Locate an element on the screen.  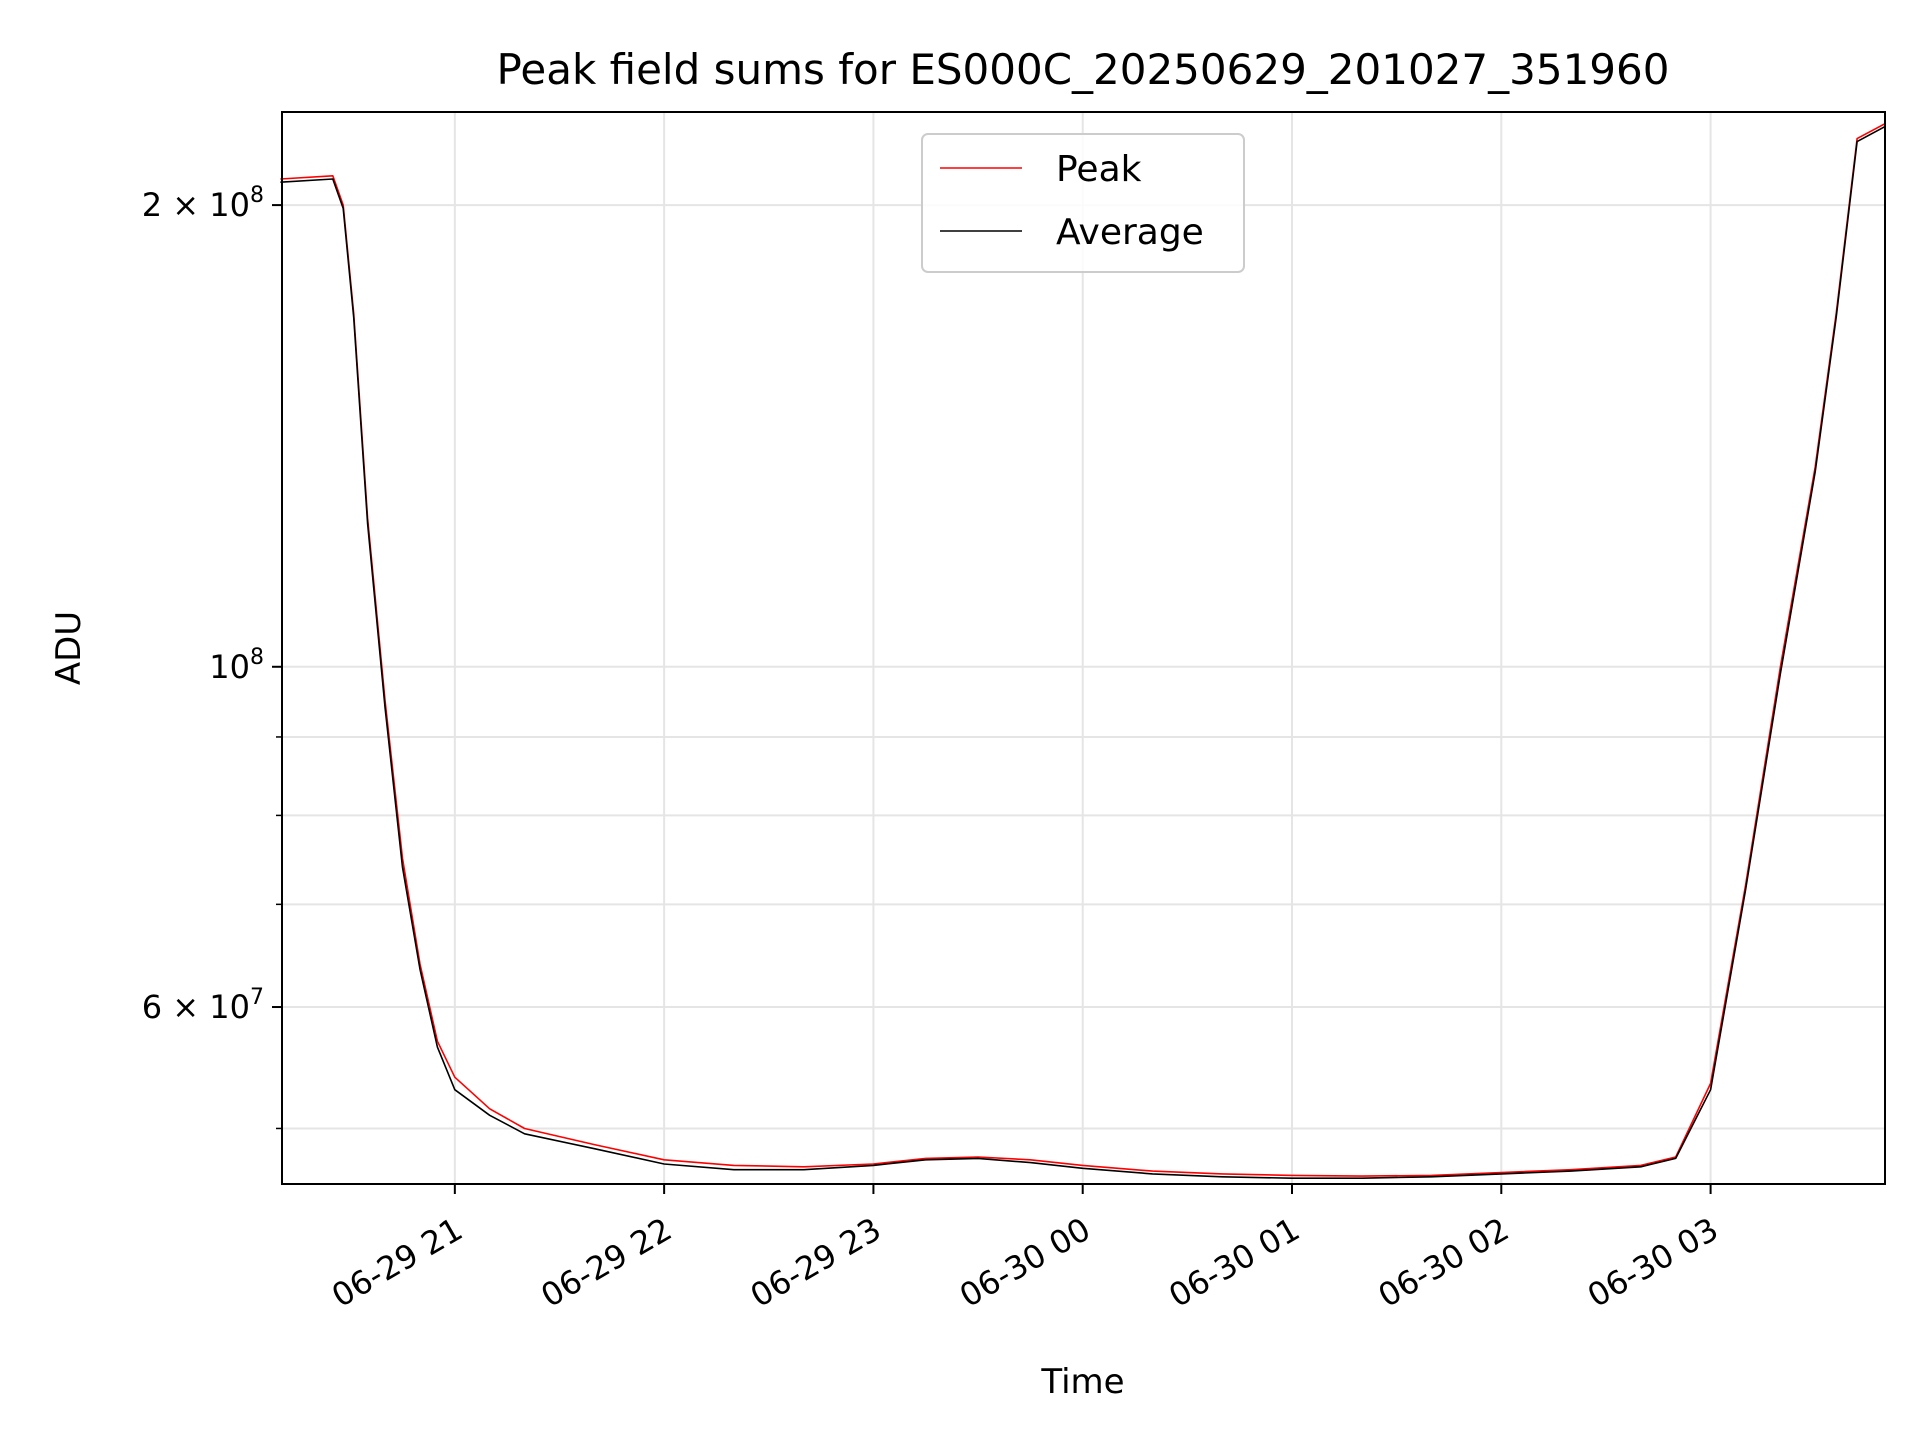
y-axis: 6 × 107 108 2 × 108 is located at coordinates (212, 656).